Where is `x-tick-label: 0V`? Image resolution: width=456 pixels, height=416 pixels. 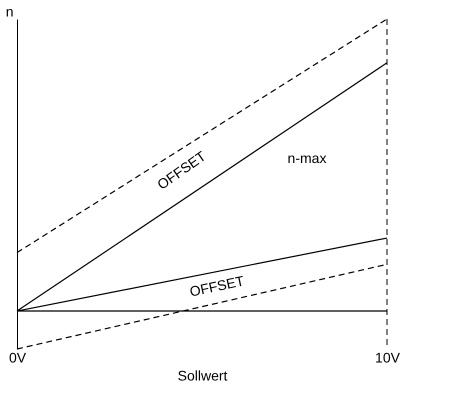
x-tick-label: 0V is located at coordinates (17, 358).